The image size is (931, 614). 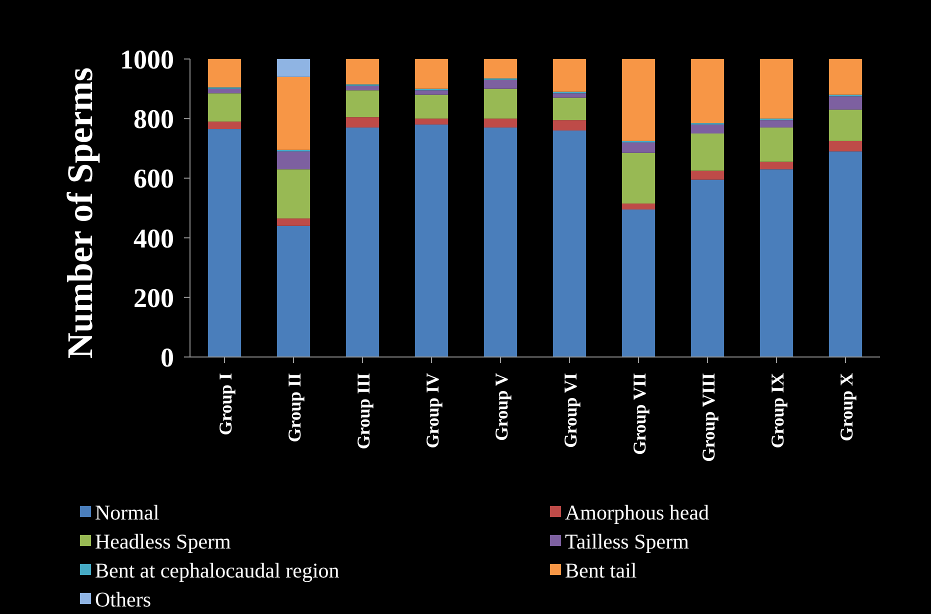 What do you see at coordinates (154, 179) in the screenshot?
I see `y-tick-label: 600` at bounding box center [154, 179].